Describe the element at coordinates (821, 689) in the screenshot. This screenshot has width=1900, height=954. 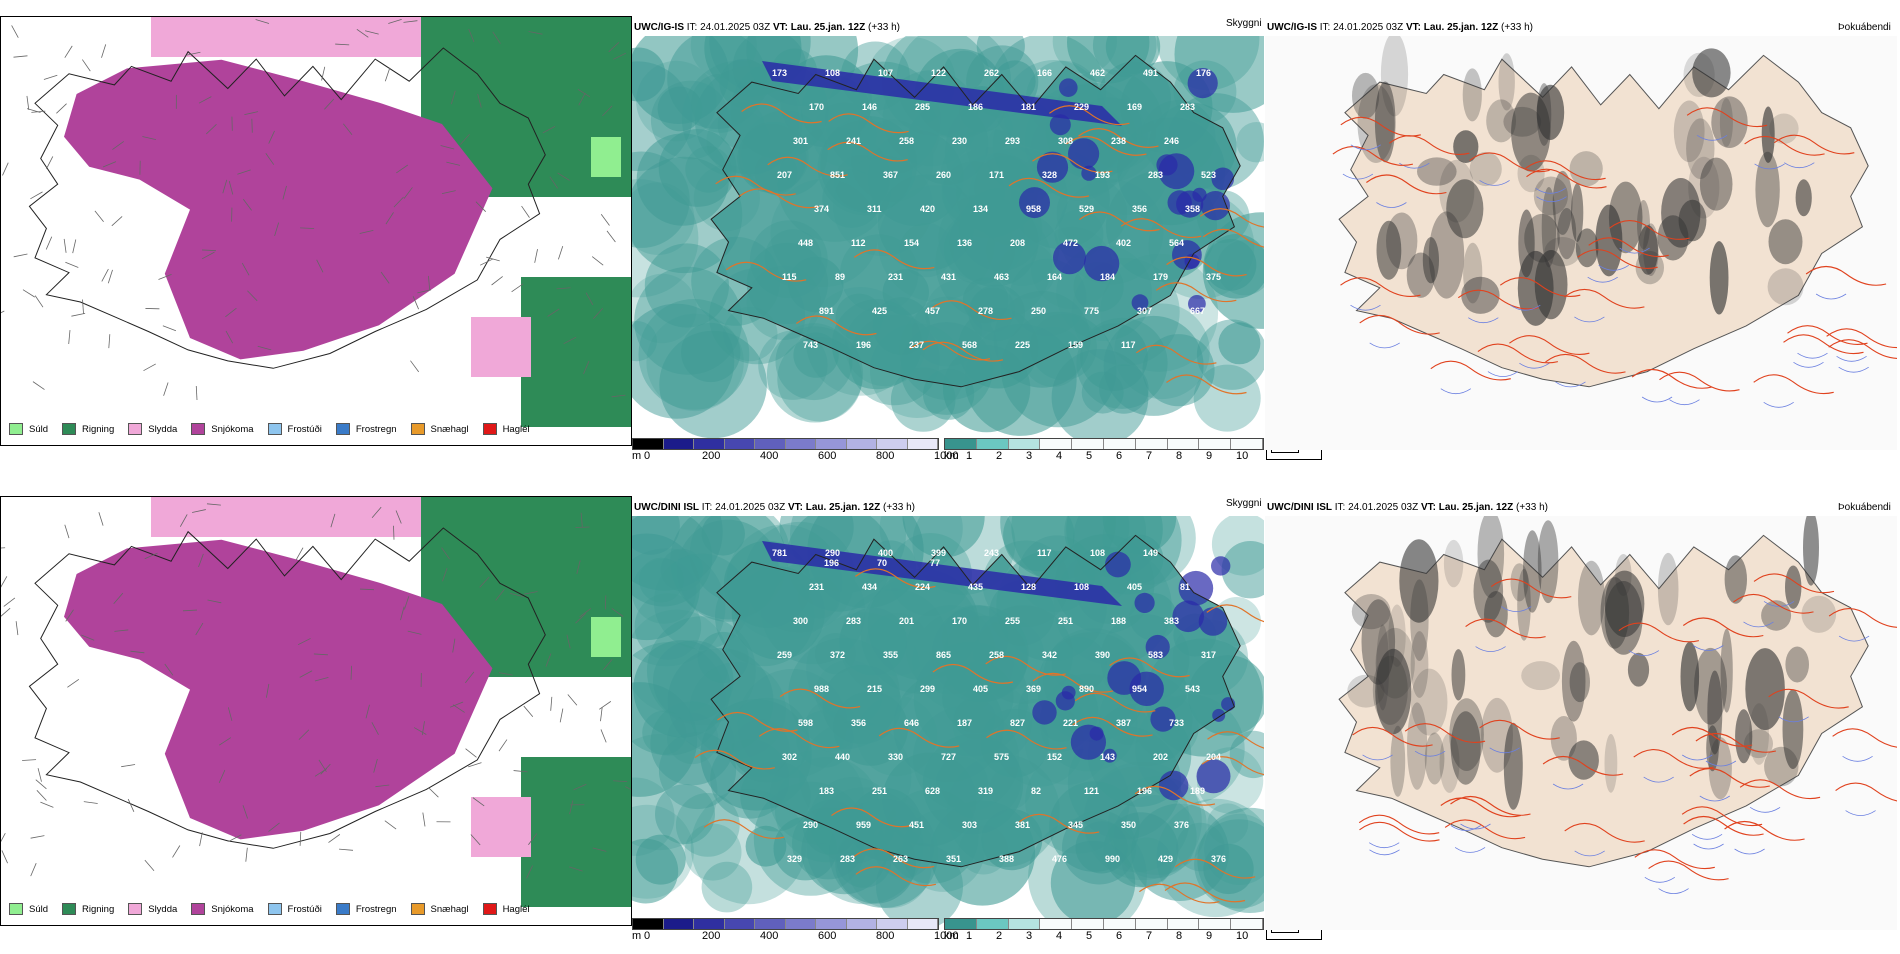
I see `cloud-base-label: 988` at that location.